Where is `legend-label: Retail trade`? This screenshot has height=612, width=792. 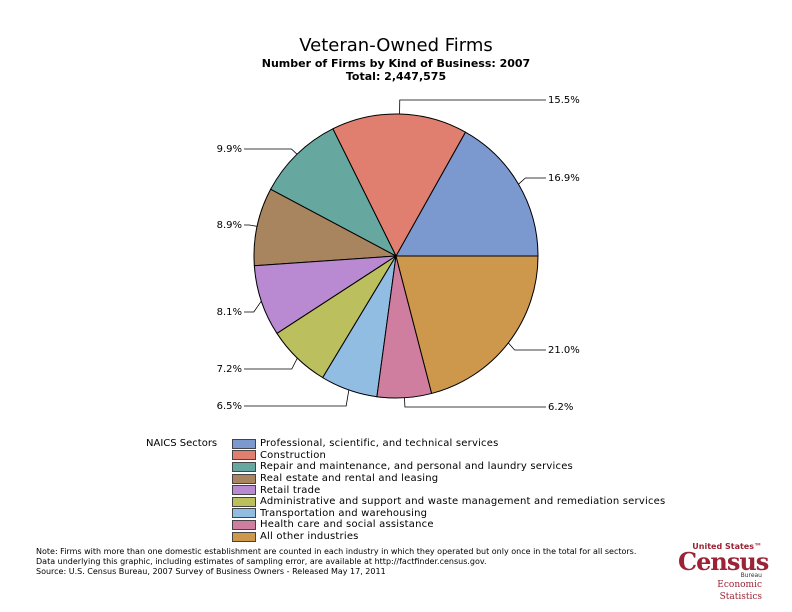
legend-label: Retail trade is located at coordinates (290, 490).